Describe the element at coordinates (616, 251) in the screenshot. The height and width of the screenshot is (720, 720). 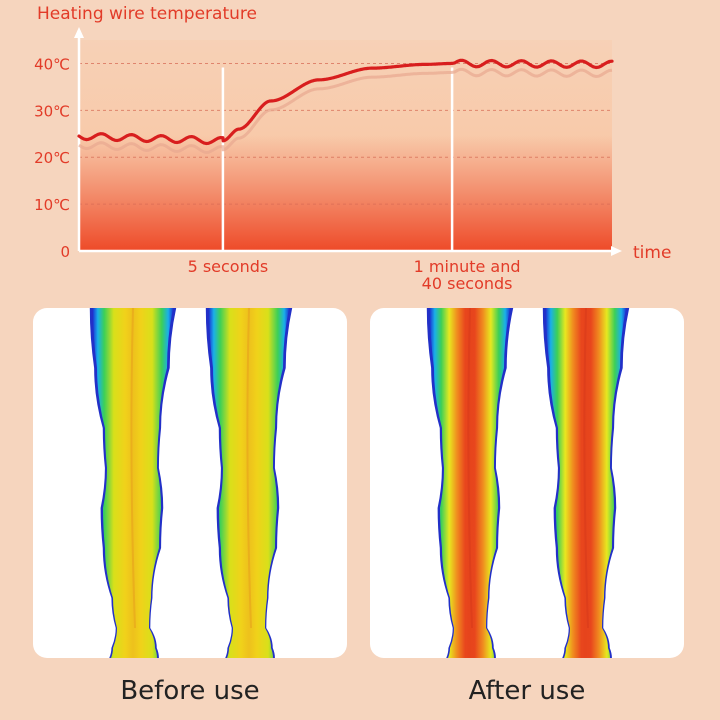
I see `x-axis-arrow` at that location.